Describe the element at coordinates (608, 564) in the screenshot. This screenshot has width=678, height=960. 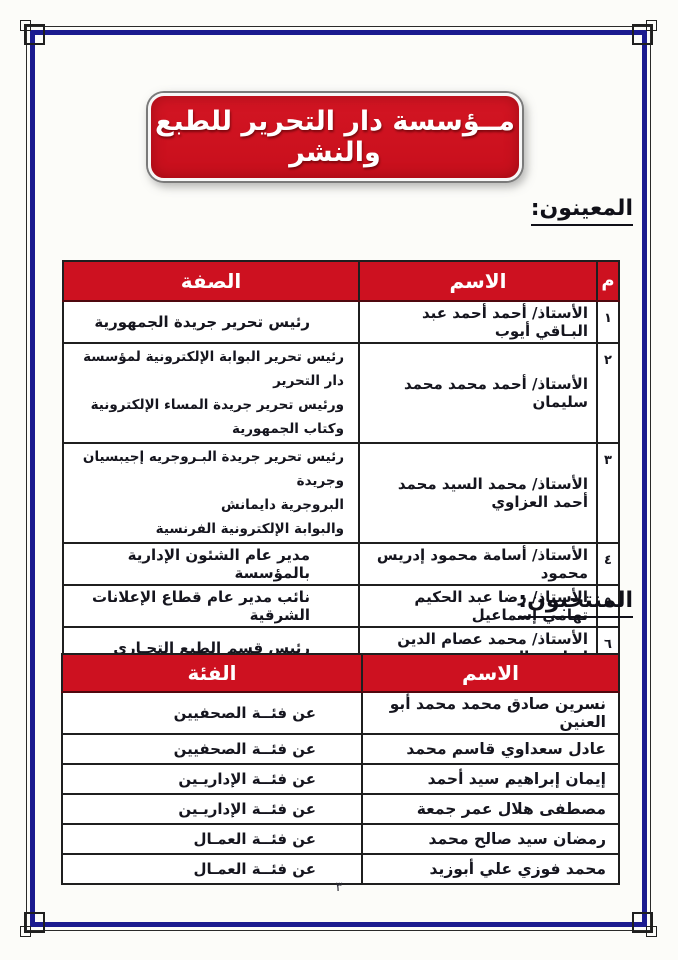
I see `row-number: ٤` at that location.